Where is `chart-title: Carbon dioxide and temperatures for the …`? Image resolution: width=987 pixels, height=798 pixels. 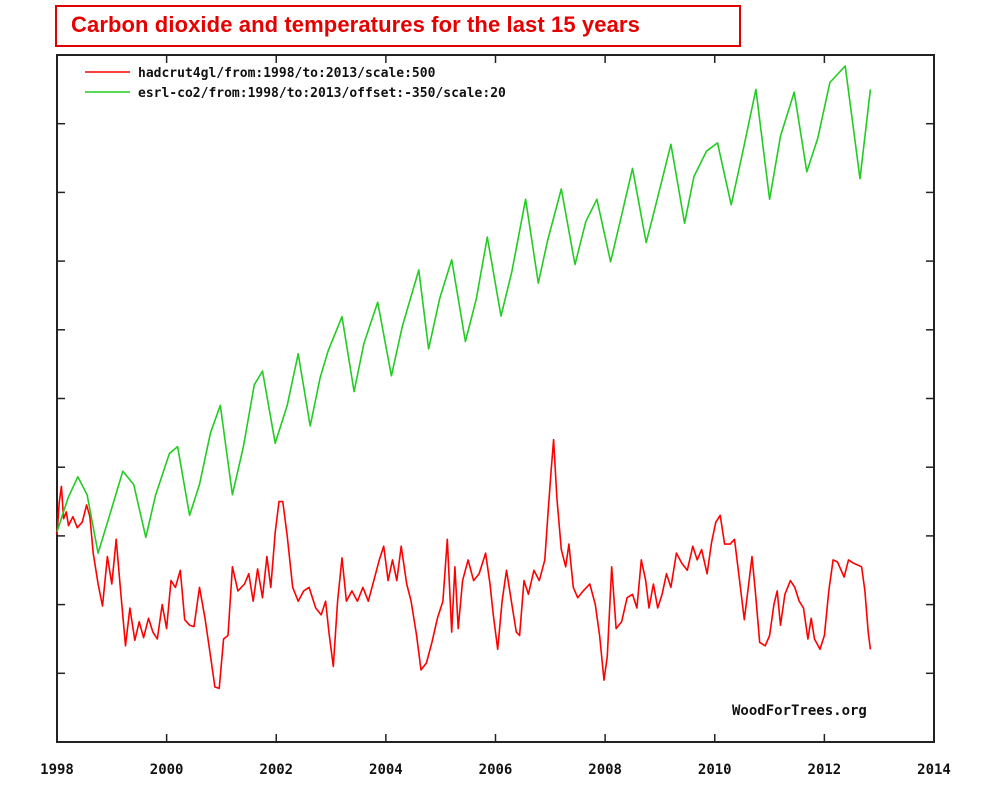 chart-title: Carbon dioxide and temperatures for the … is located at coordinates (355, 24).